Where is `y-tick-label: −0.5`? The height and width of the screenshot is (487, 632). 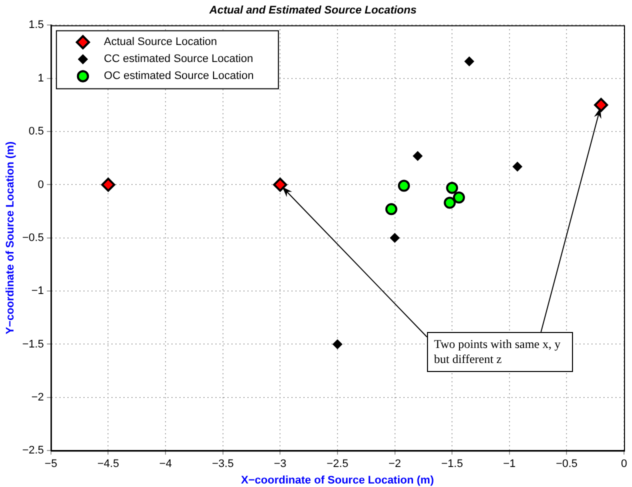 y-tick-label: −0.5 is located at coordinates (33, 238).